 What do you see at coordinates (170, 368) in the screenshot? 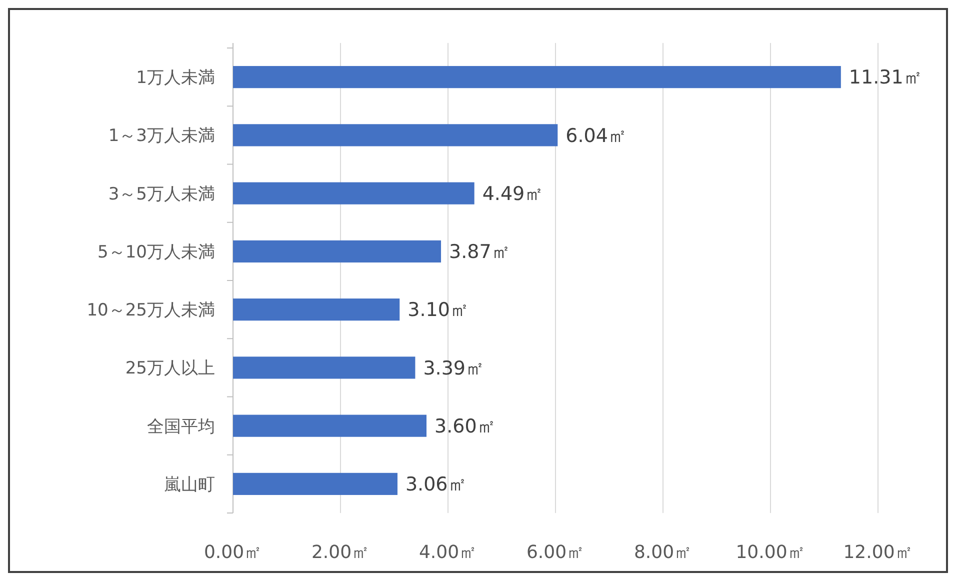
I see `y-tick-label: 25万人以上` at bounding box center [170, 368].